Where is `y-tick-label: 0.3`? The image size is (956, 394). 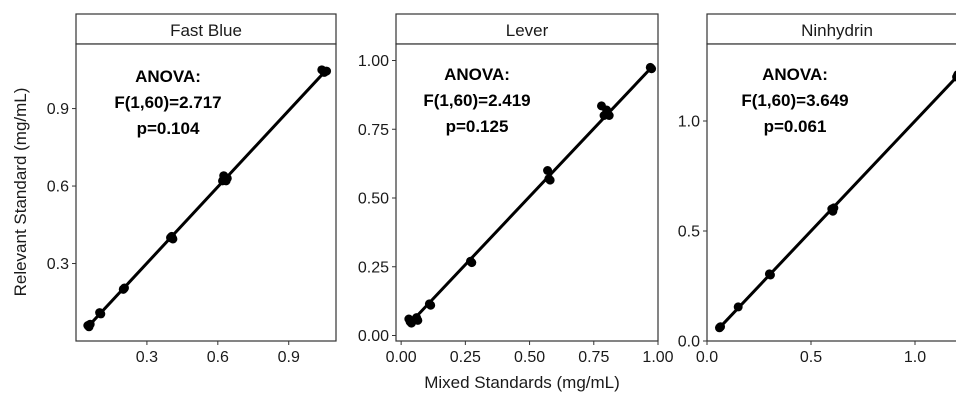 y-tick-label: 0.3 is located at coordinates (58, 264).